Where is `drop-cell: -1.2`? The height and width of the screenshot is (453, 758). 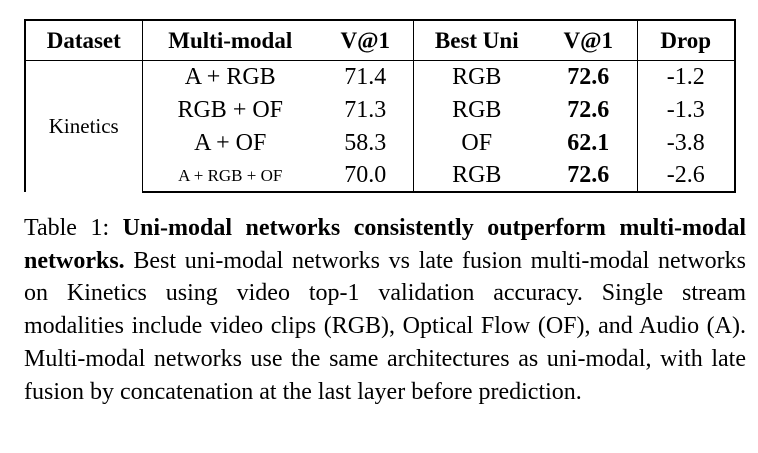 drop-cell: -1.2 is located at coordinates (686, 76).